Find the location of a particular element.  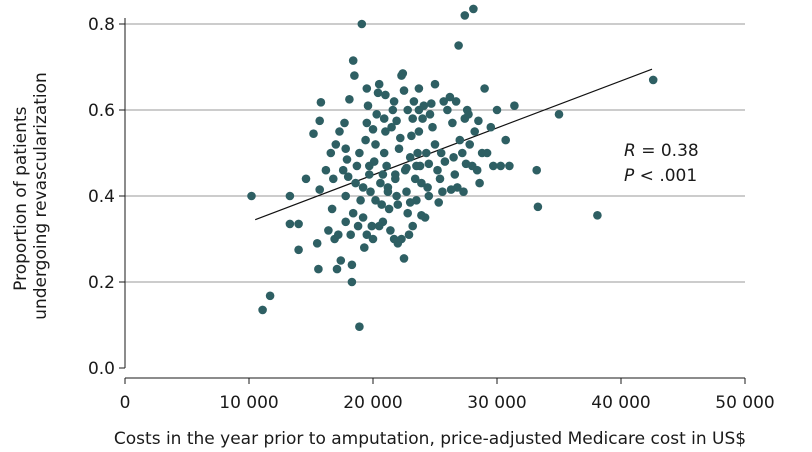

y-tick-label: 0.4 is located at coordinates (101, 197).